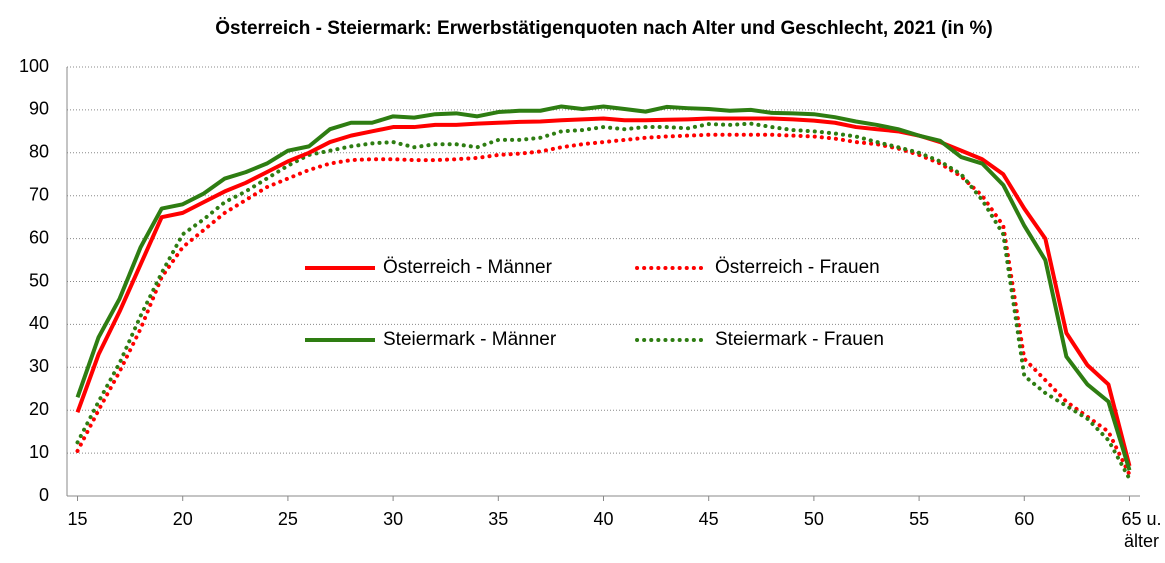 The image size is (1165, 563). I want to click on legend-label: Österreich - Frauen, so click(797, 267).